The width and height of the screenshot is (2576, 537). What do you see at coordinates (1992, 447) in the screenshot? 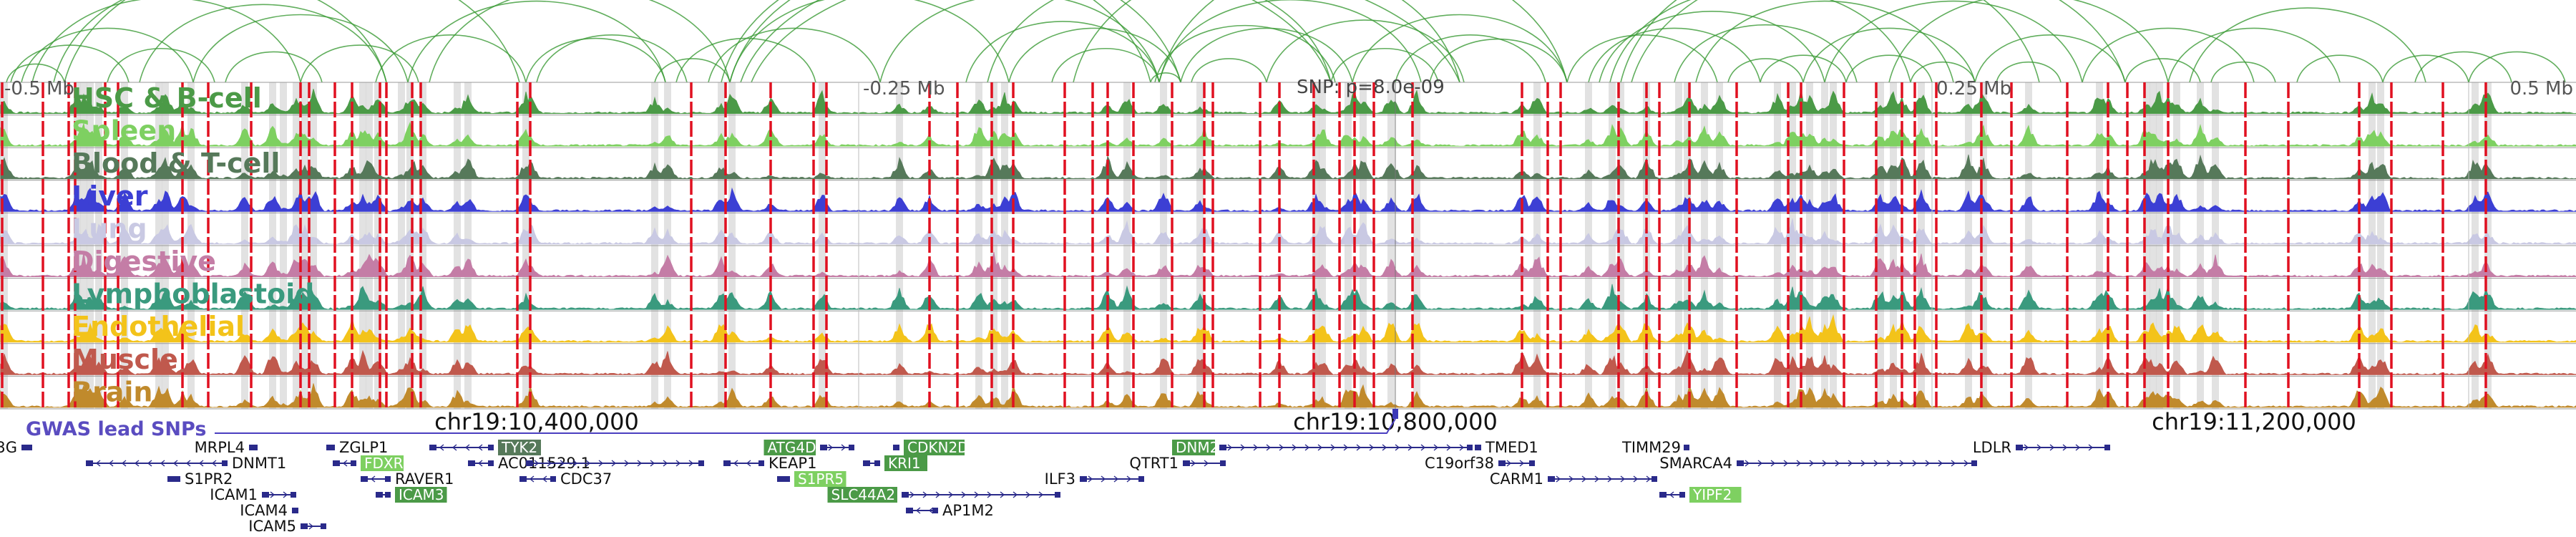
I see `gene-label: LDLR` at bounding box center [1992, 447].